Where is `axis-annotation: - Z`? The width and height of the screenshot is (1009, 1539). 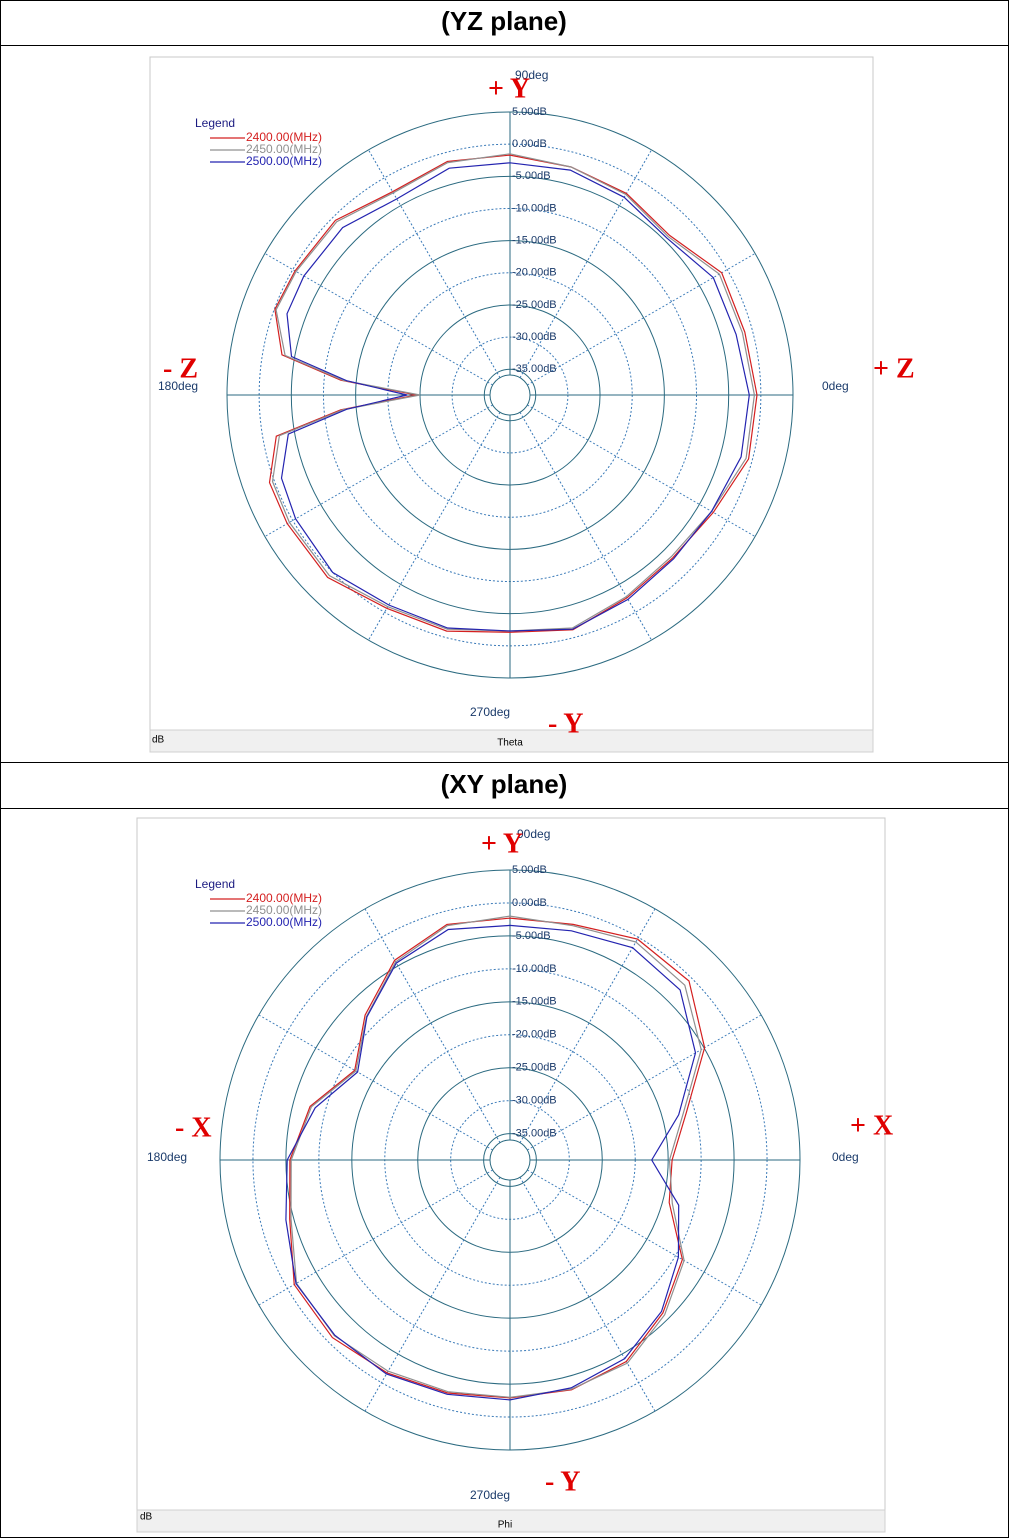
axis-annotation: - Z is located at coordinates (180, 368).